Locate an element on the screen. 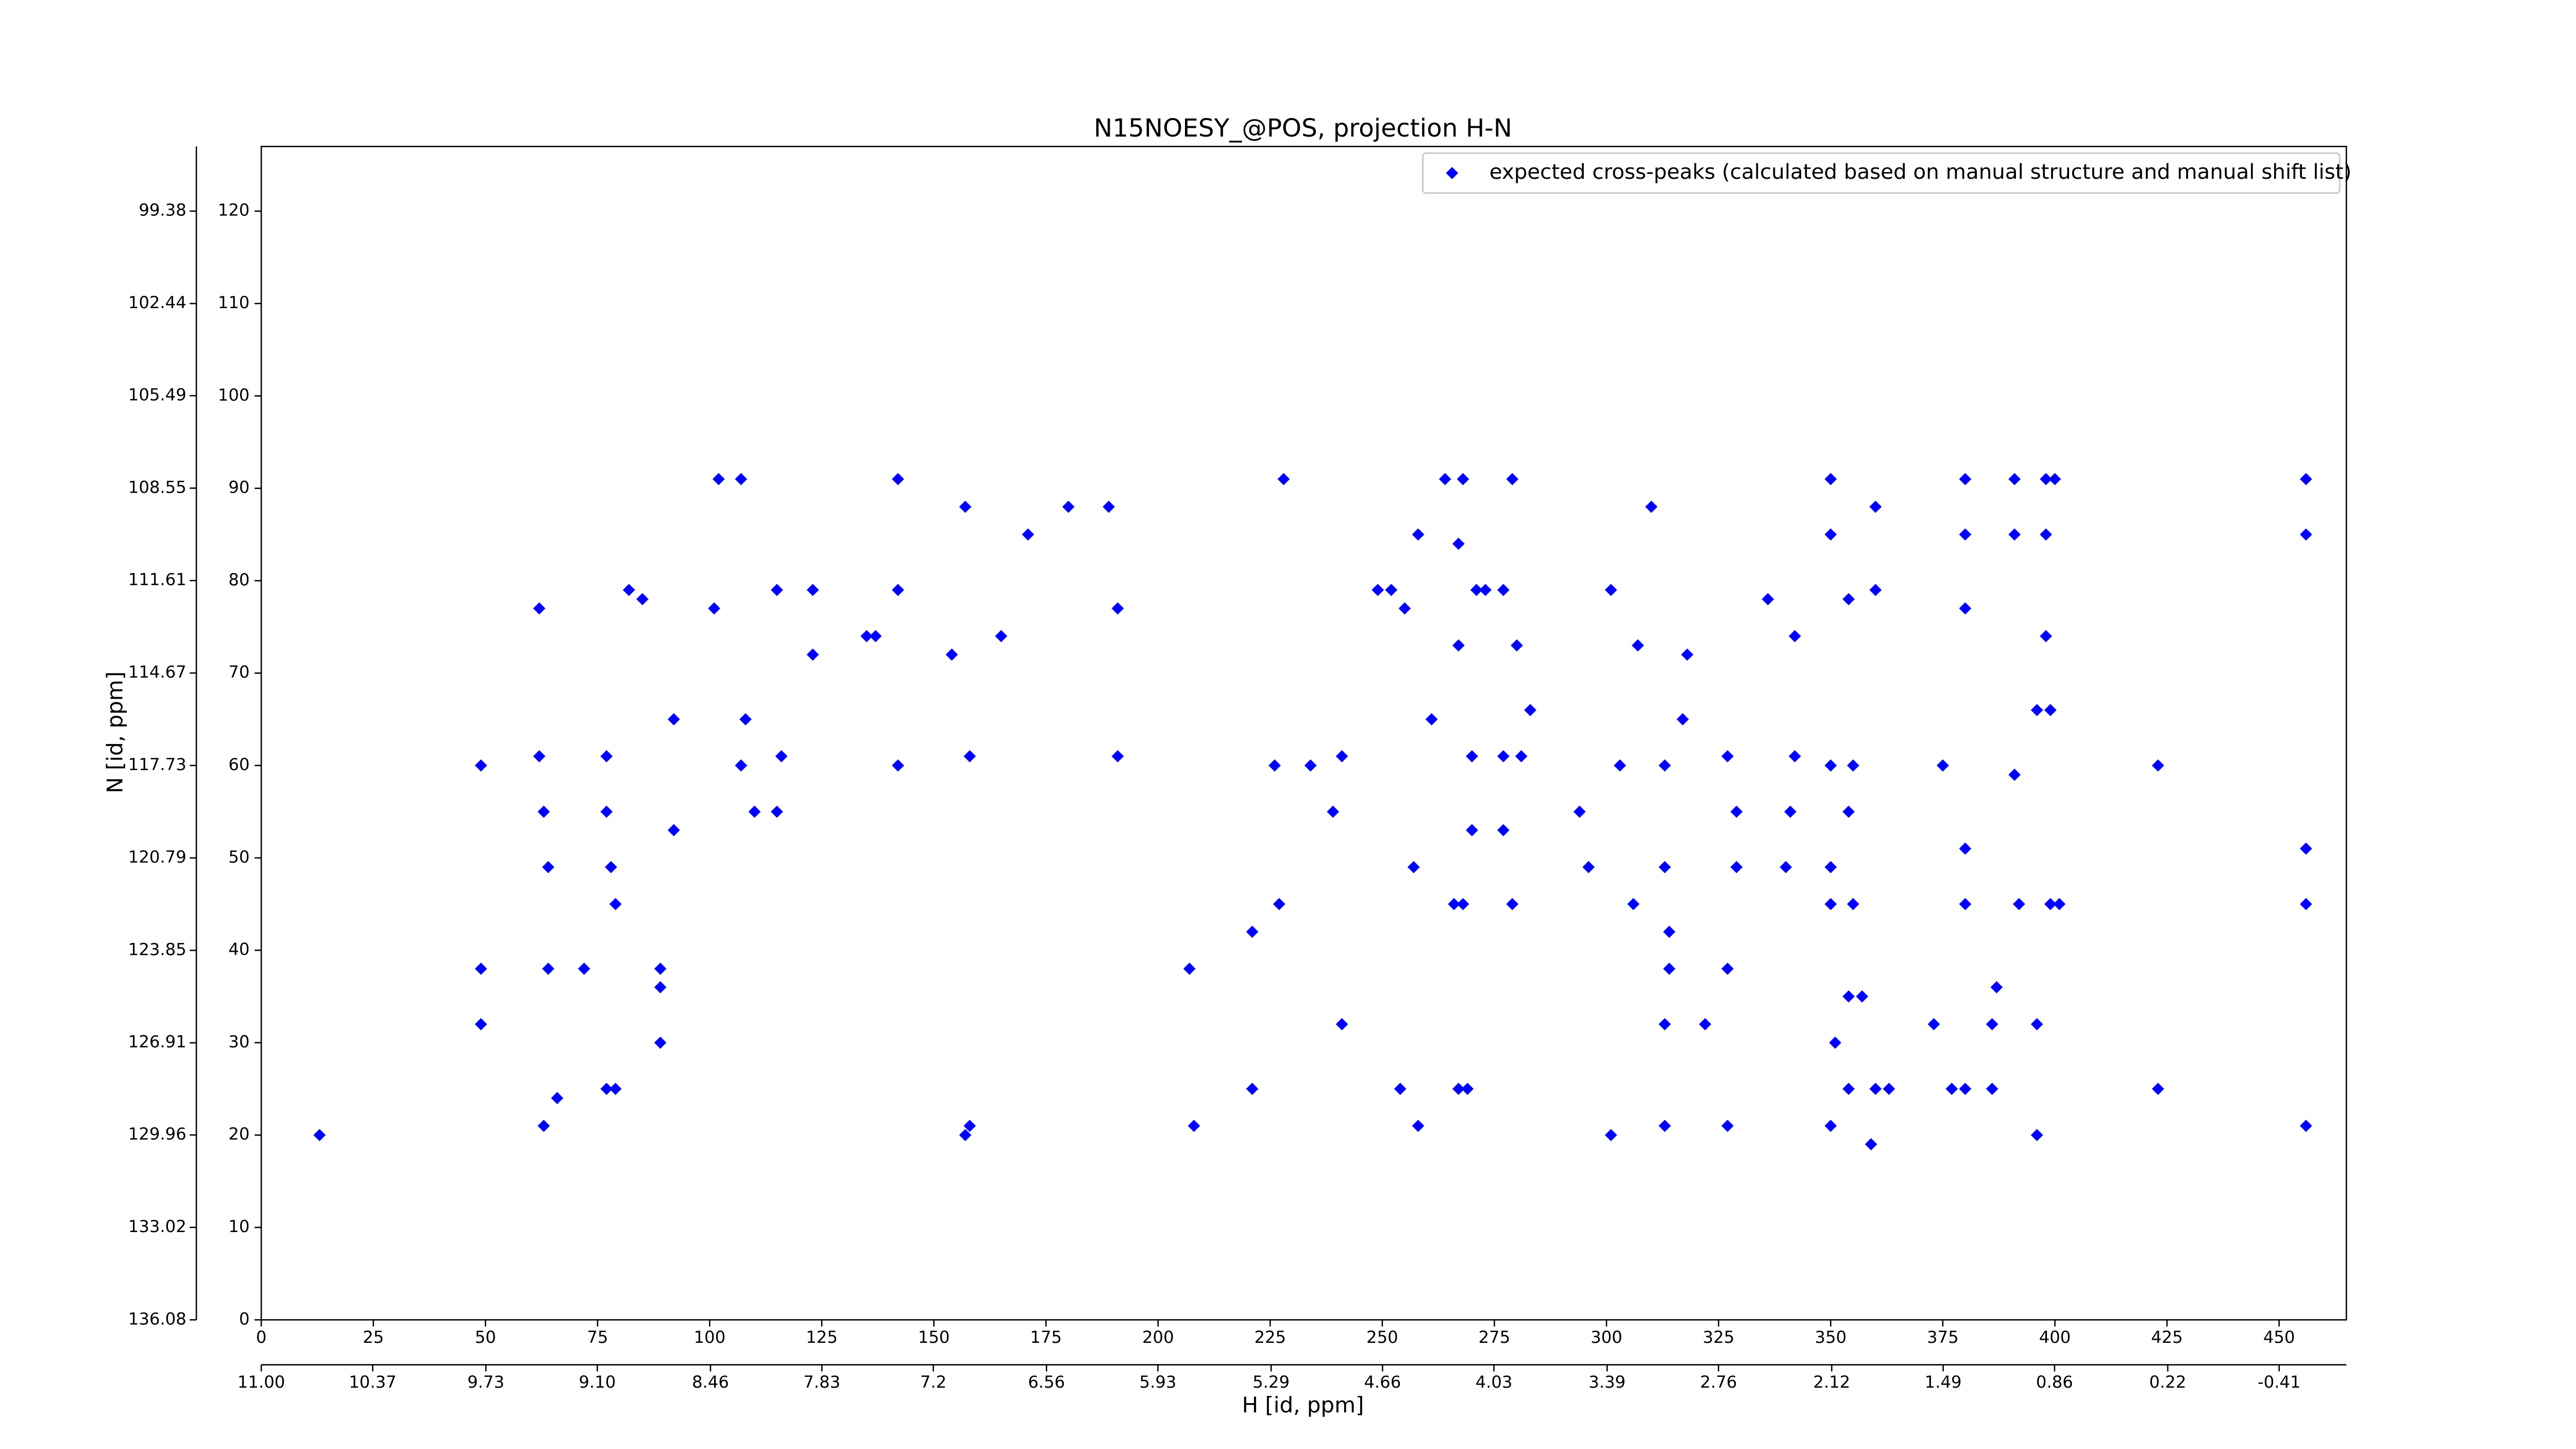 The image size is (2576, 1449). x-tick-label: 300 is located at coordinates (1606, 1337).